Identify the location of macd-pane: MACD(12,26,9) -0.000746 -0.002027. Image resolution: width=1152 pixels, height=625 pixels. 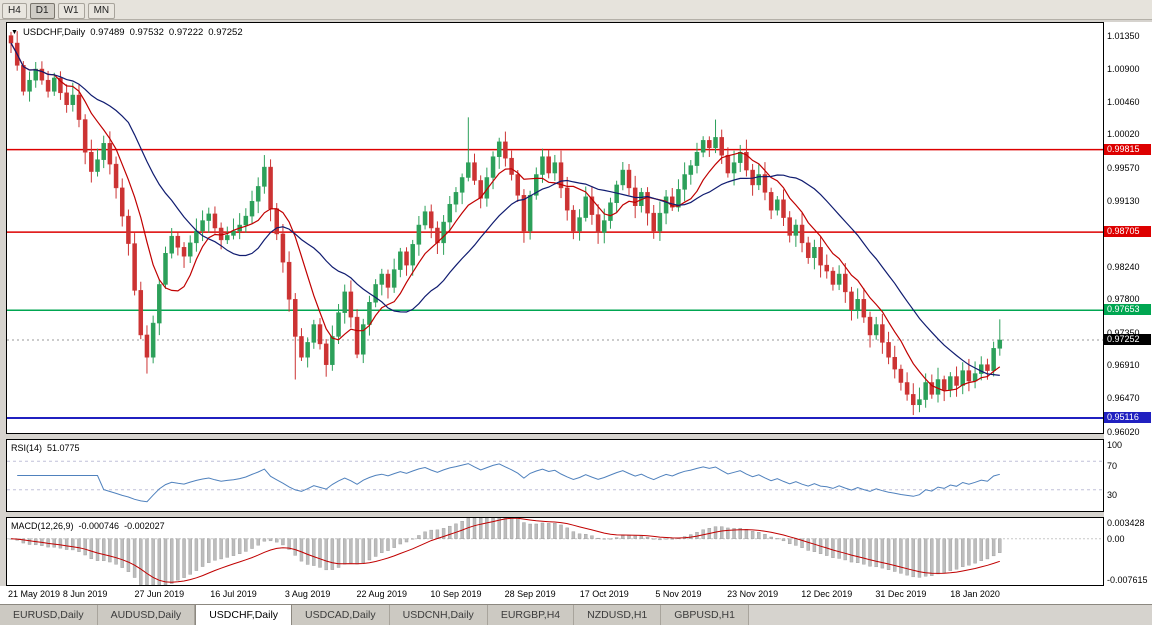
(555, 551).